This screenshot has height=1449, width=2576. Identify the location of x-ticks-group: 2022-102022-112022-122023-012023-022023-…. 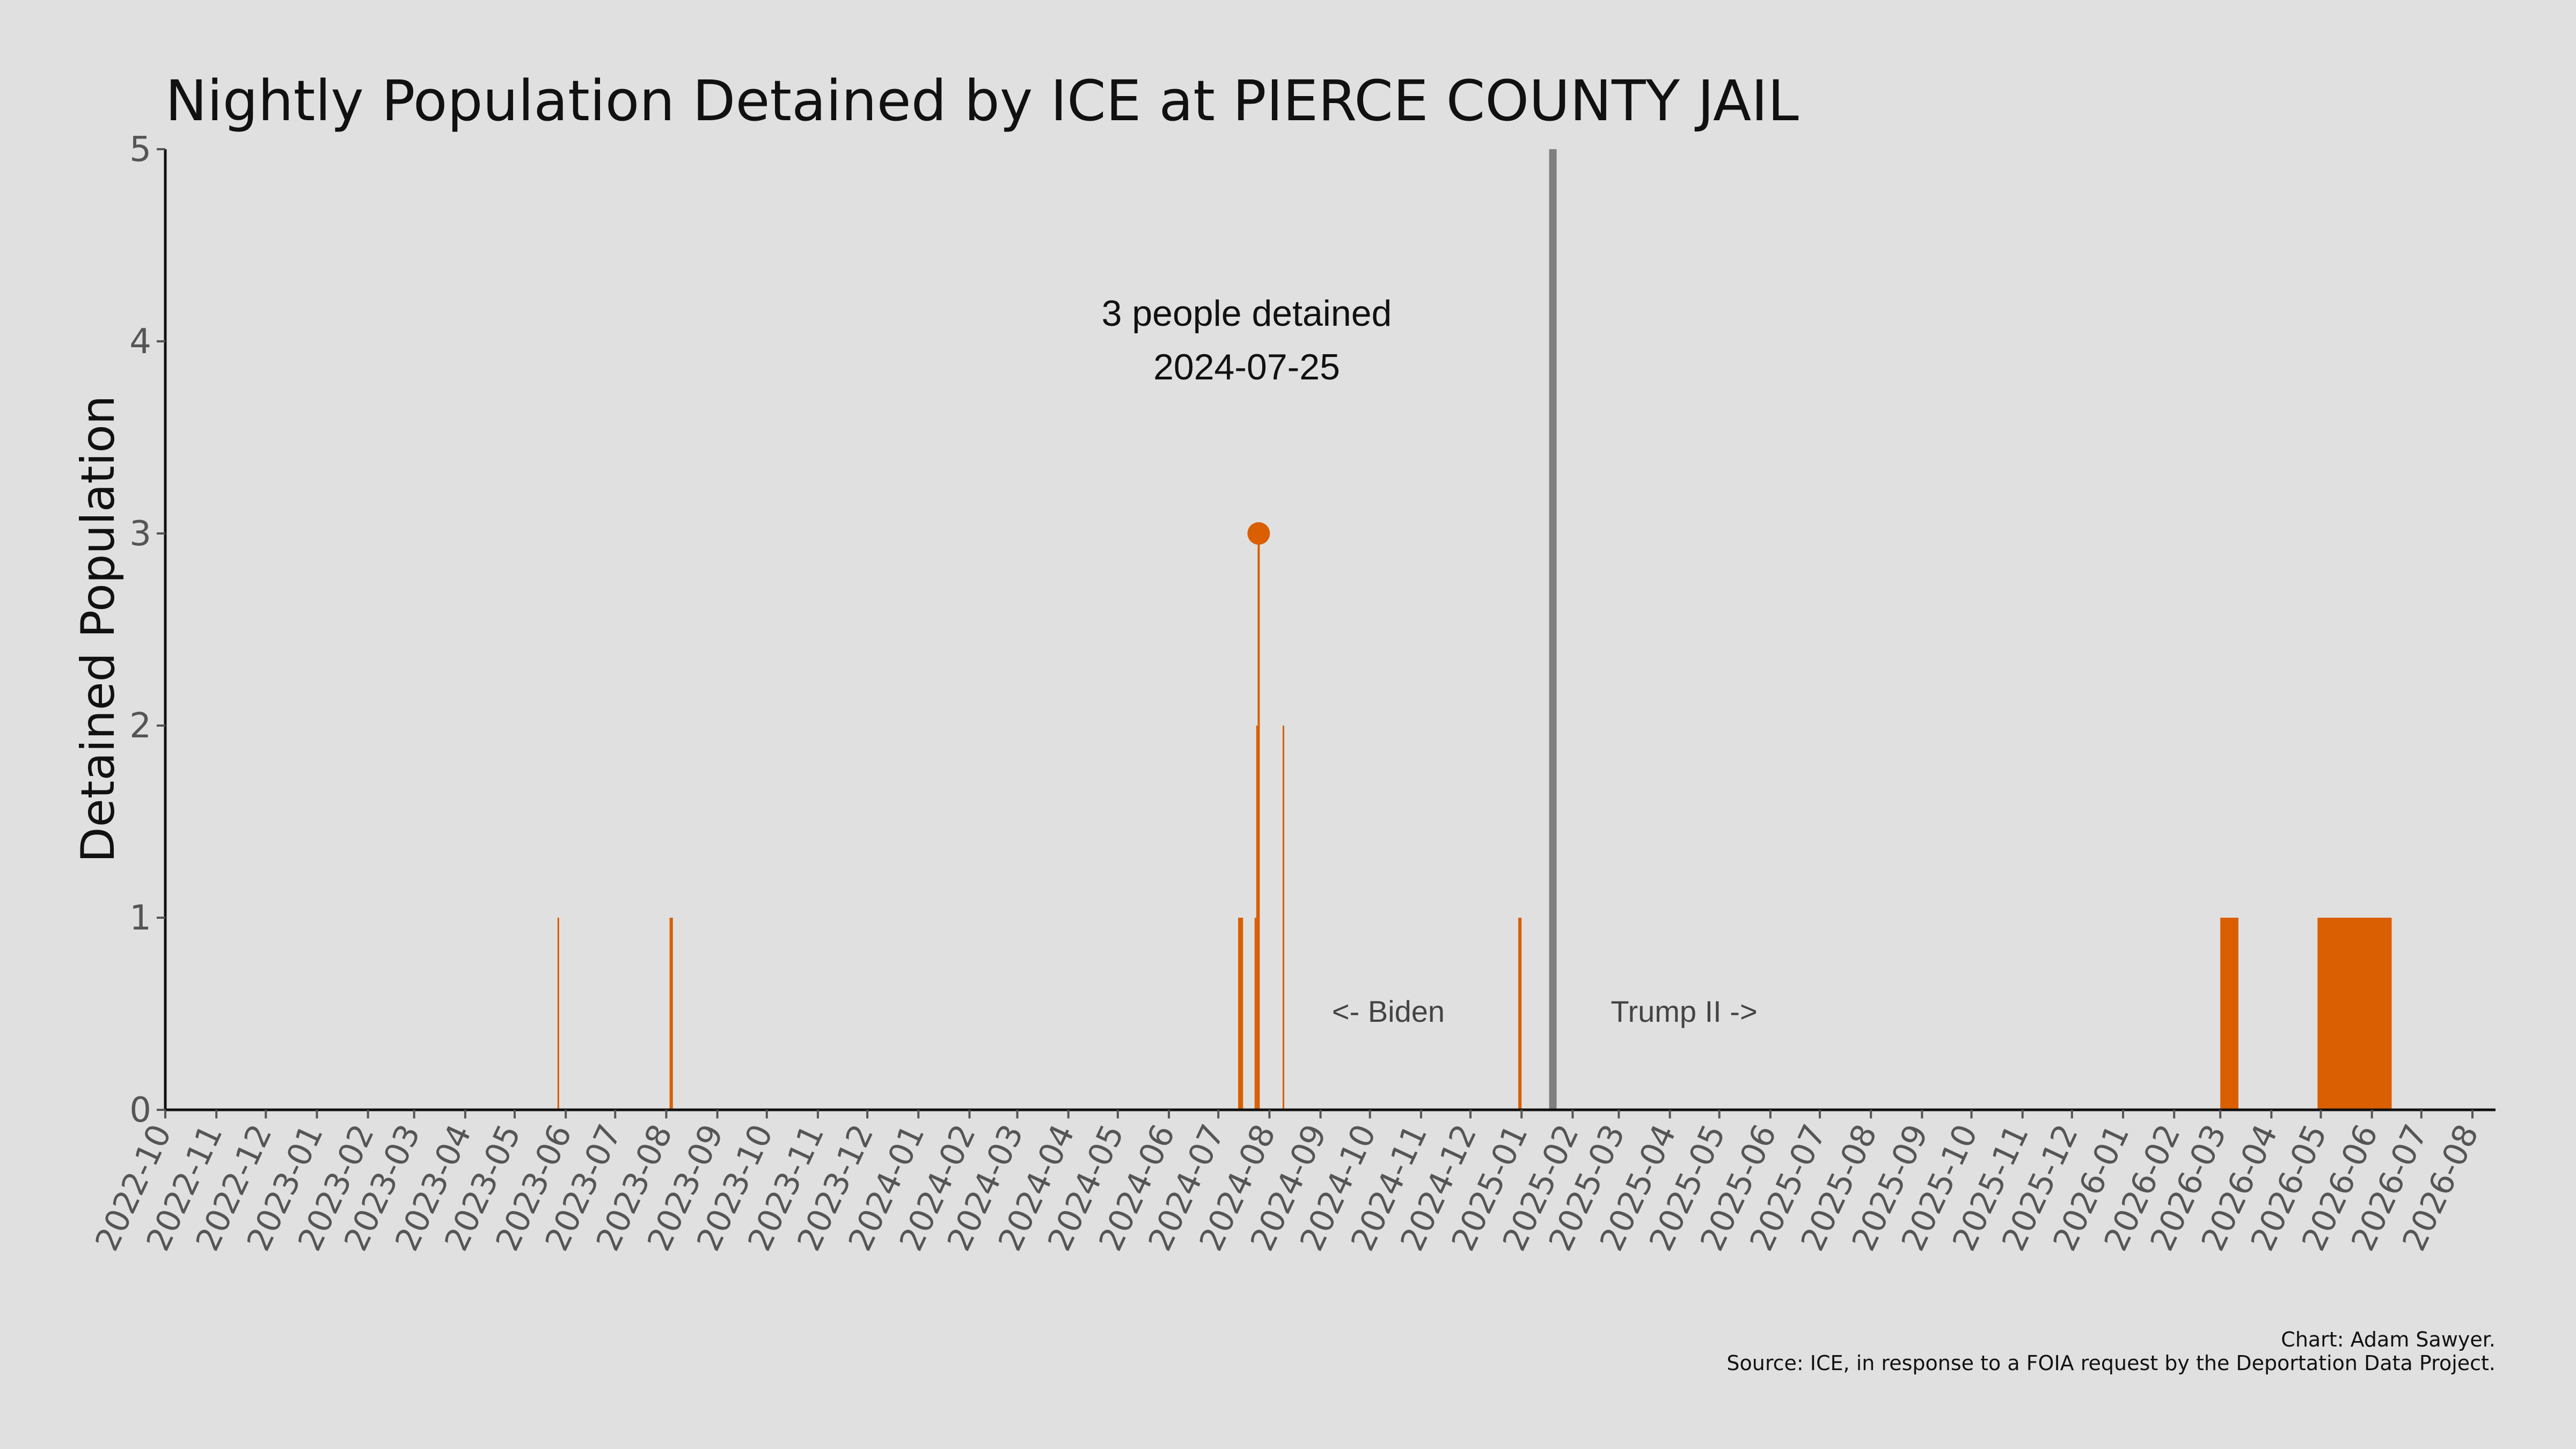
(1287, 1183).